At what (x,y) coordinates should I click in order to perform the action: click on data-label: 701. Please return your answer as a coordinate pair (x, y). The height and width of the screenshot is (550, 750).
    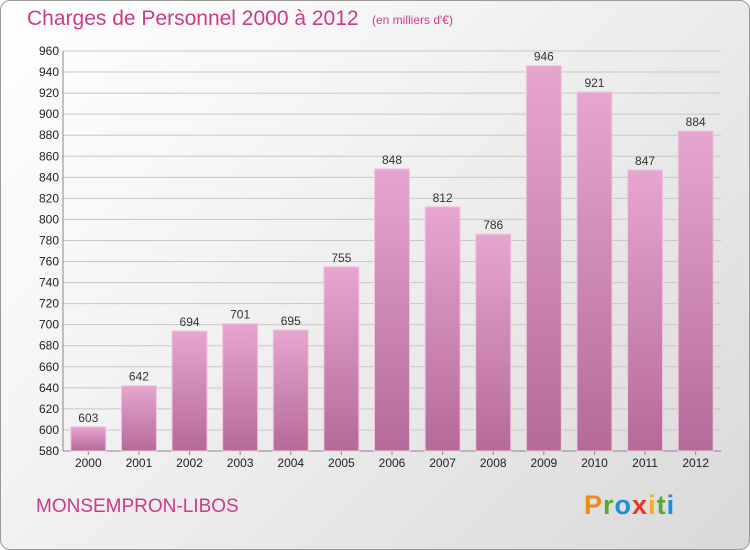
    Looking at the image, I should click on (240, 315).